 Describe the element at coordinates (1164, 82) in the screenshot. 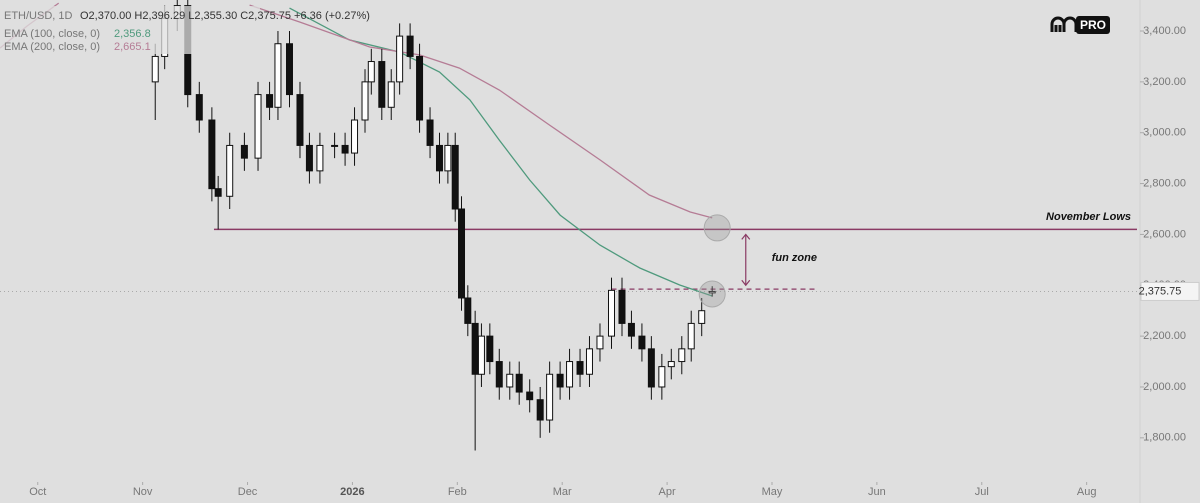

I see `y-tick-label: 3,200.00` at that location.